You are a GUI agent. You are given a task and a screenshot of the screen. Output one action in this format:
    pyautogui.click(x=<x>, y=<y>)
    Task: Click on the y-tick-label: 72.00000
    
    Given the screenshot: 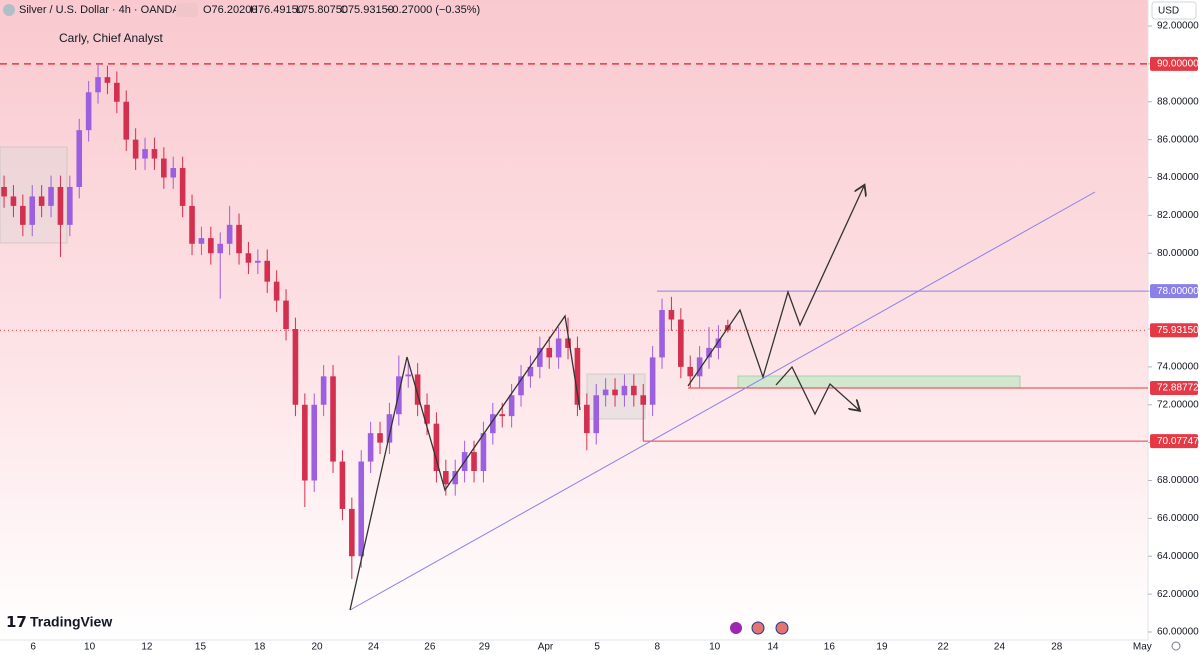 What is the action you would take?
    pyautogui.click(x=1178, y=404)
    